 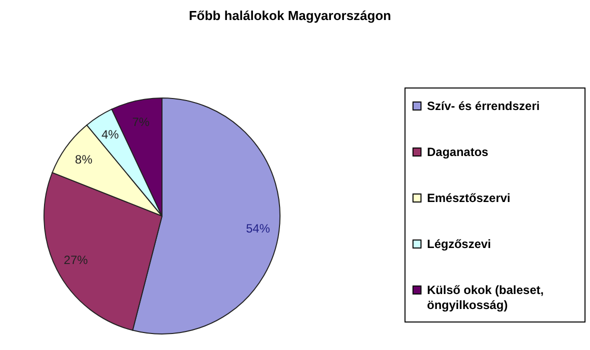 I want to click on data-label: 8%, so click(x=84, y=159).